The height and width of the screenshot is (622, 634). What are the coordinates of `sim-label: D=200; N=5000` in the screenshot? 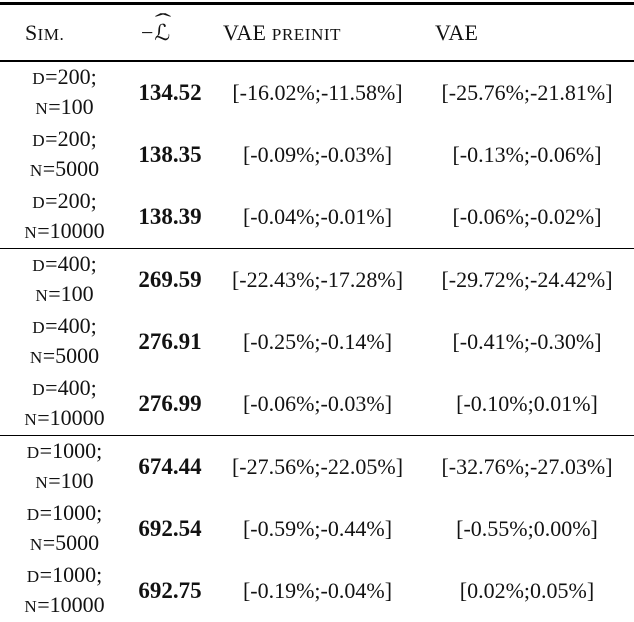 It's located at (62, 155).